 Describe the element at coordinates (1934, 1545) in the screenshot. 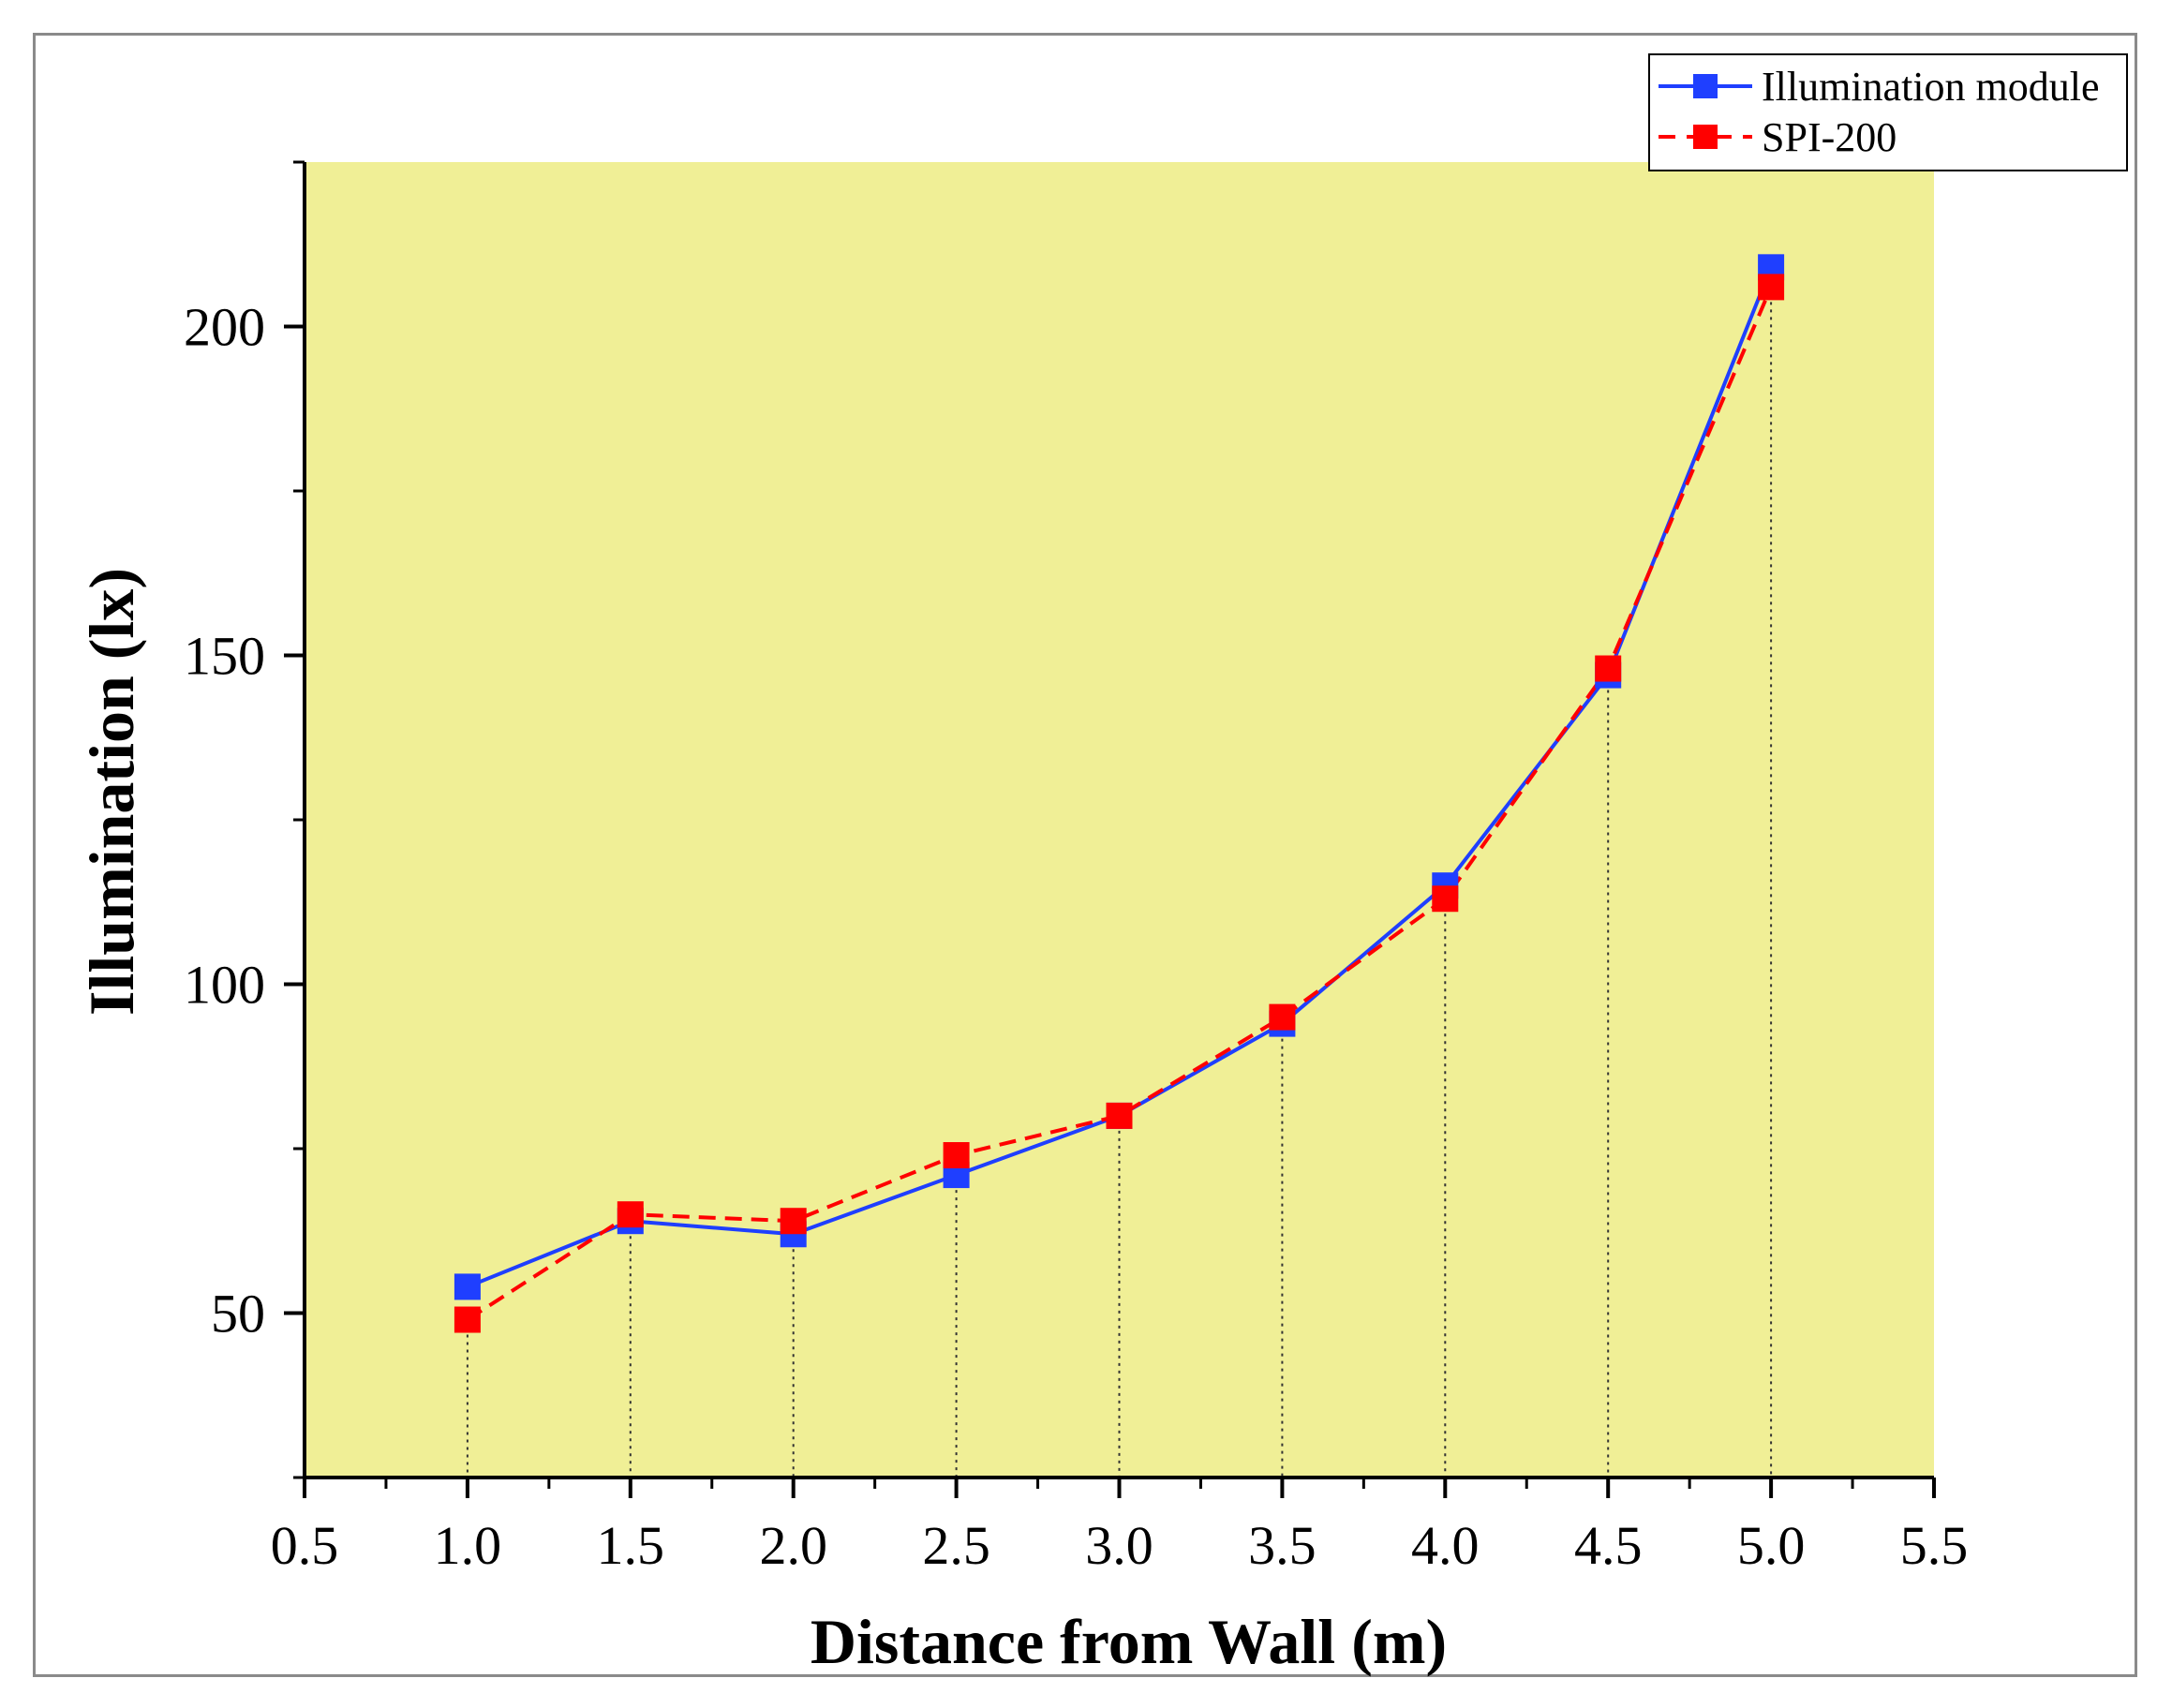

I see `x-tick-label-10: 5.5` at that location.